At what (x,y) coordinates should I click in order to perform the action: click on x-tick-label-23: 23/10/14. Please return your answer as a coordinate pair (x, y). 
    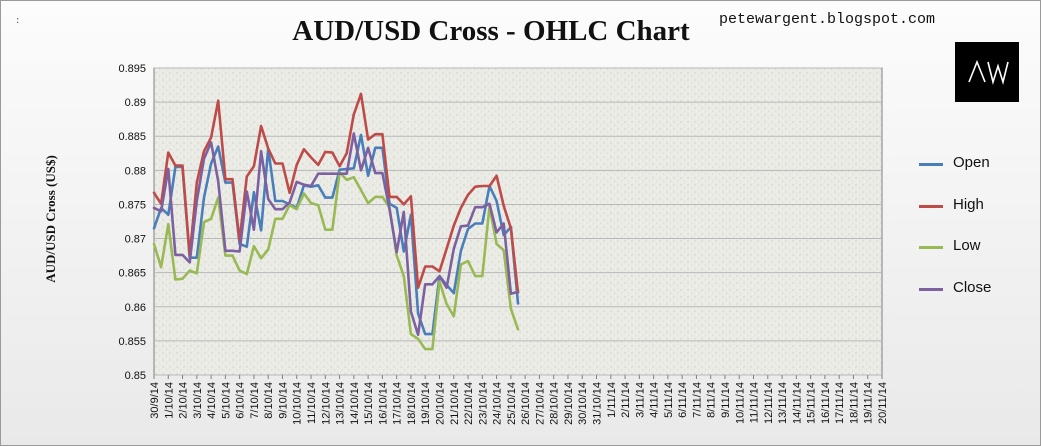
    Looking at the image, I should click on (483, 403).